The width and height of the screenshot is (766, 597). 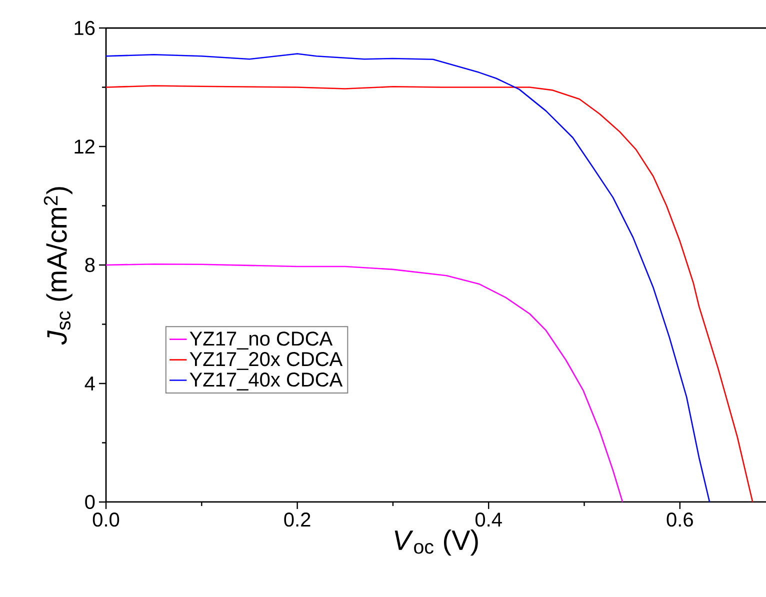 I want to click on y-tick-label: 16, so click(x=84, y=28).